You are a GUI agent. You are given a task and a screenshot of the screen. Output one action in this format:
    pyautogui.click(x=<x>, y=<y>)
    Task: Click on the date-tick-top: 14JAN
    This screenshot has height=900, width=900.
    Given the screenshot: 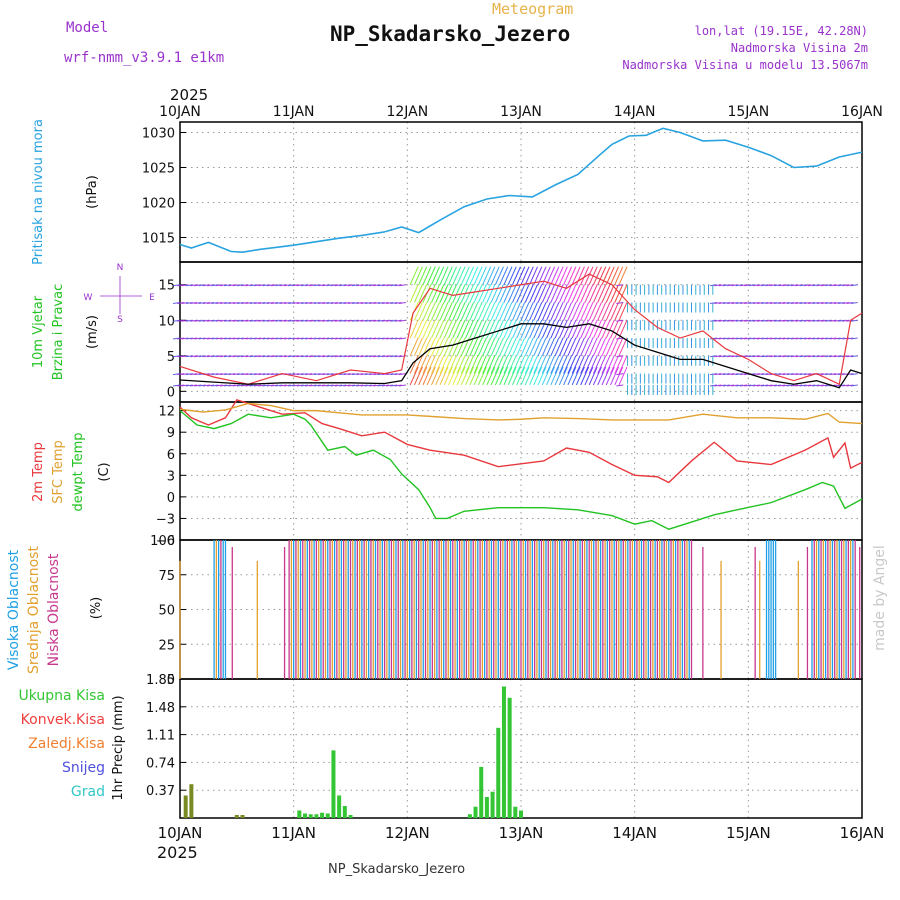 What is the action you would take?
    pyautogui.click(x=635, y=112)
    